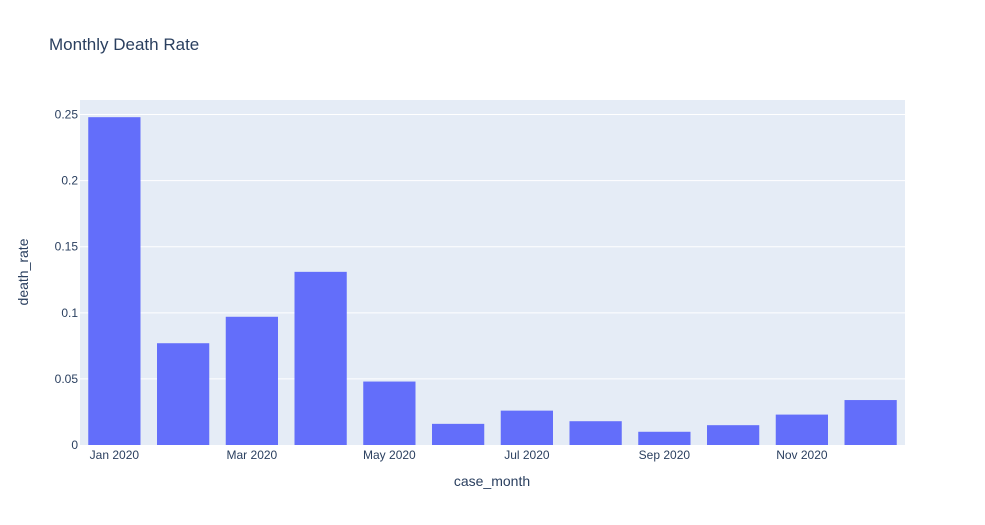 The image size is (985, 525). I want to click on x-tick-label: Sep 2020, so click(665, 455).